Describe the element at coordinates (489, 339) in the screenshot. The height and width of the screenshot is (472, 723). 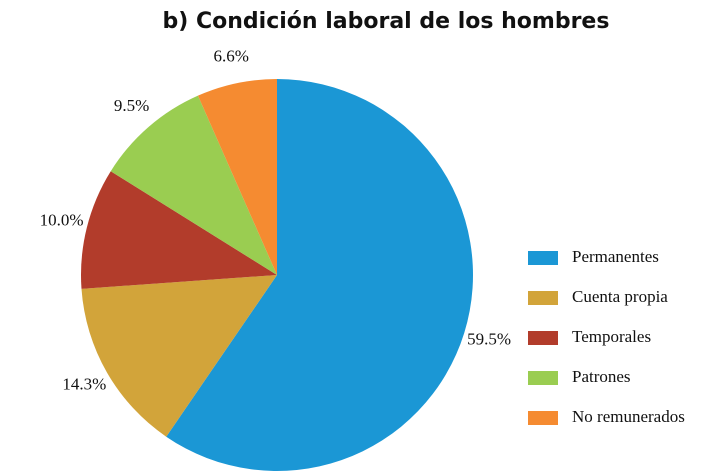
I see `data-label: 59.5%` at that location.